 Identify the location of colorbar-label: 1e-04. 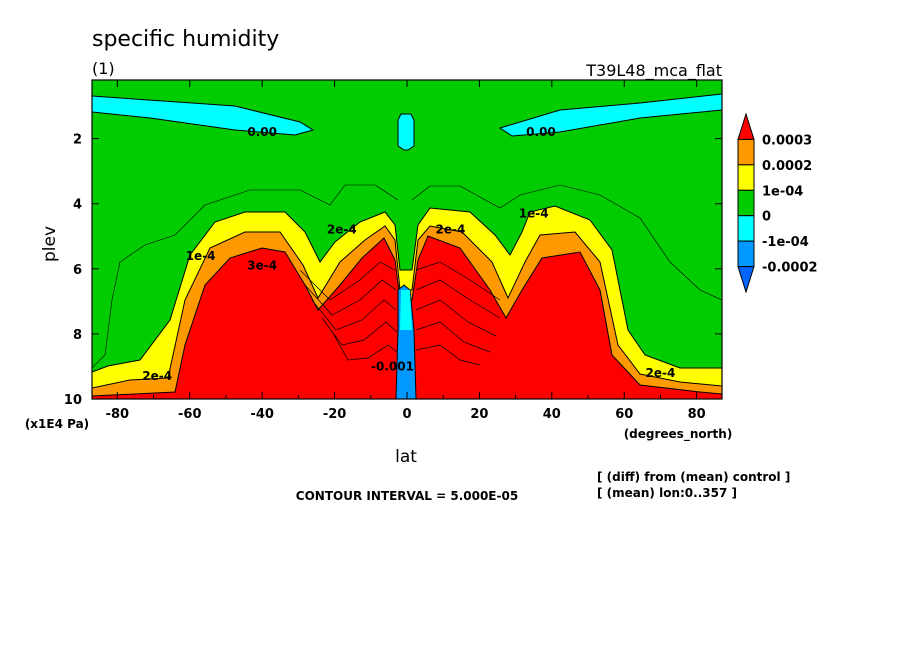
(782, 191).